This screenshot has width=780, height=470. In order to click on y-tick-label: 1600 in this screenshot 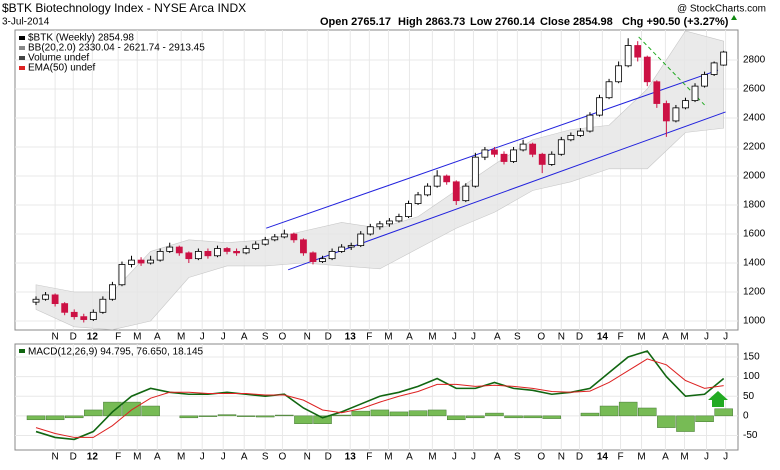, I will do `click(754, 234)`.